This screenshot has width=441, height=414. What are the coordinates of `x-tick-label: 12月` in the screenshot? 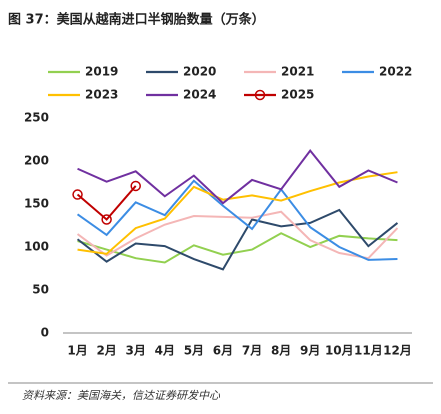 It's located at (397, 351).